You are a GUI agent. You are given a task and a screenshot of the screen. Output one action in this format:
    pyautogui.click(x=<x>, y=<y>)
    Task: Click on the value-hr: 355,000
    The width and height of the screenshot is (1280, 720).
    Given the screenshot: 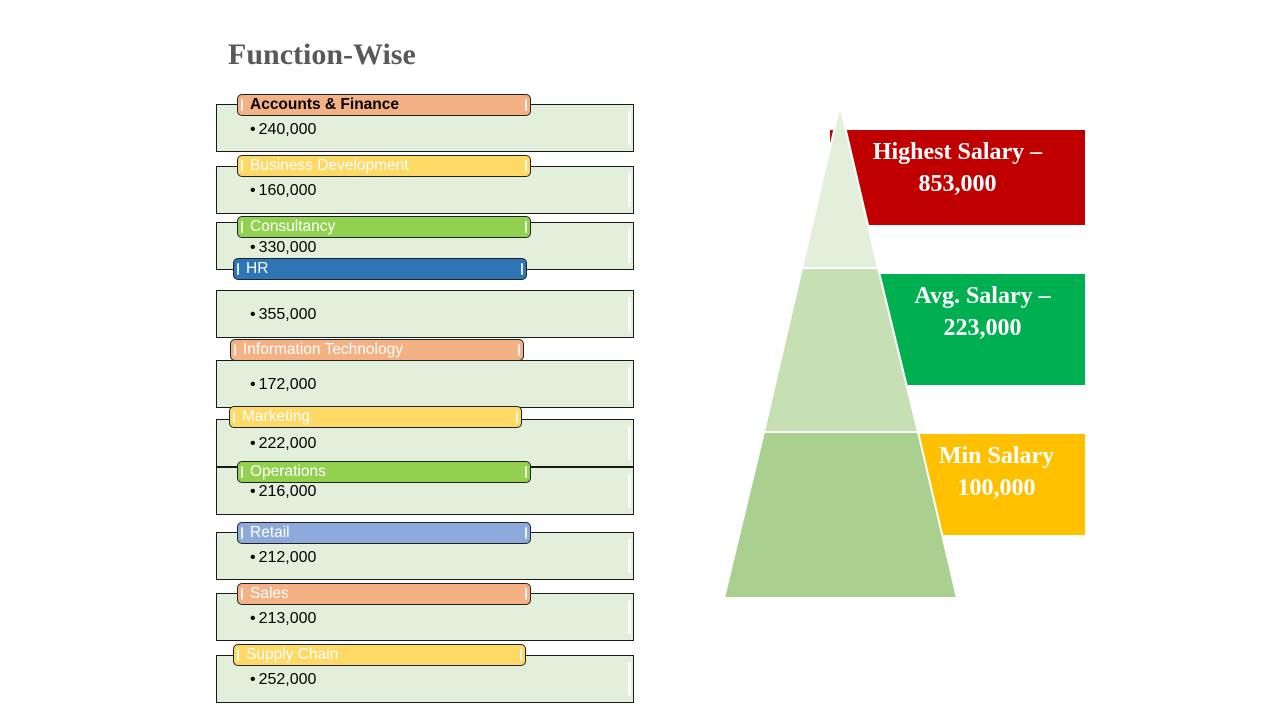 What is the action you would take?
    pyautogui.click(x=283, y=315)
    